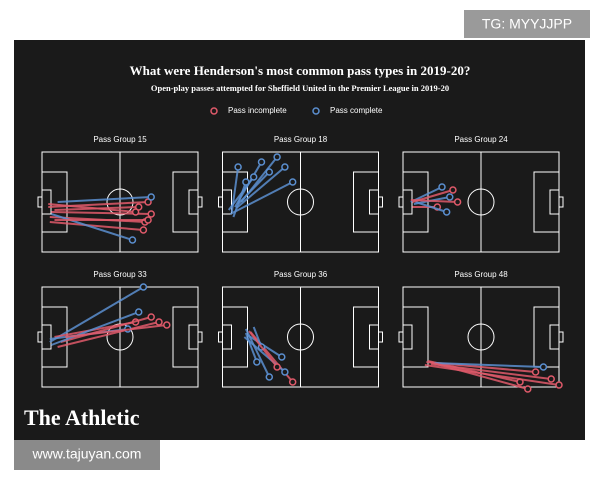 The image size is (600, 480). I want to click on panel-title: Pass Group 24, so click(481, 139).